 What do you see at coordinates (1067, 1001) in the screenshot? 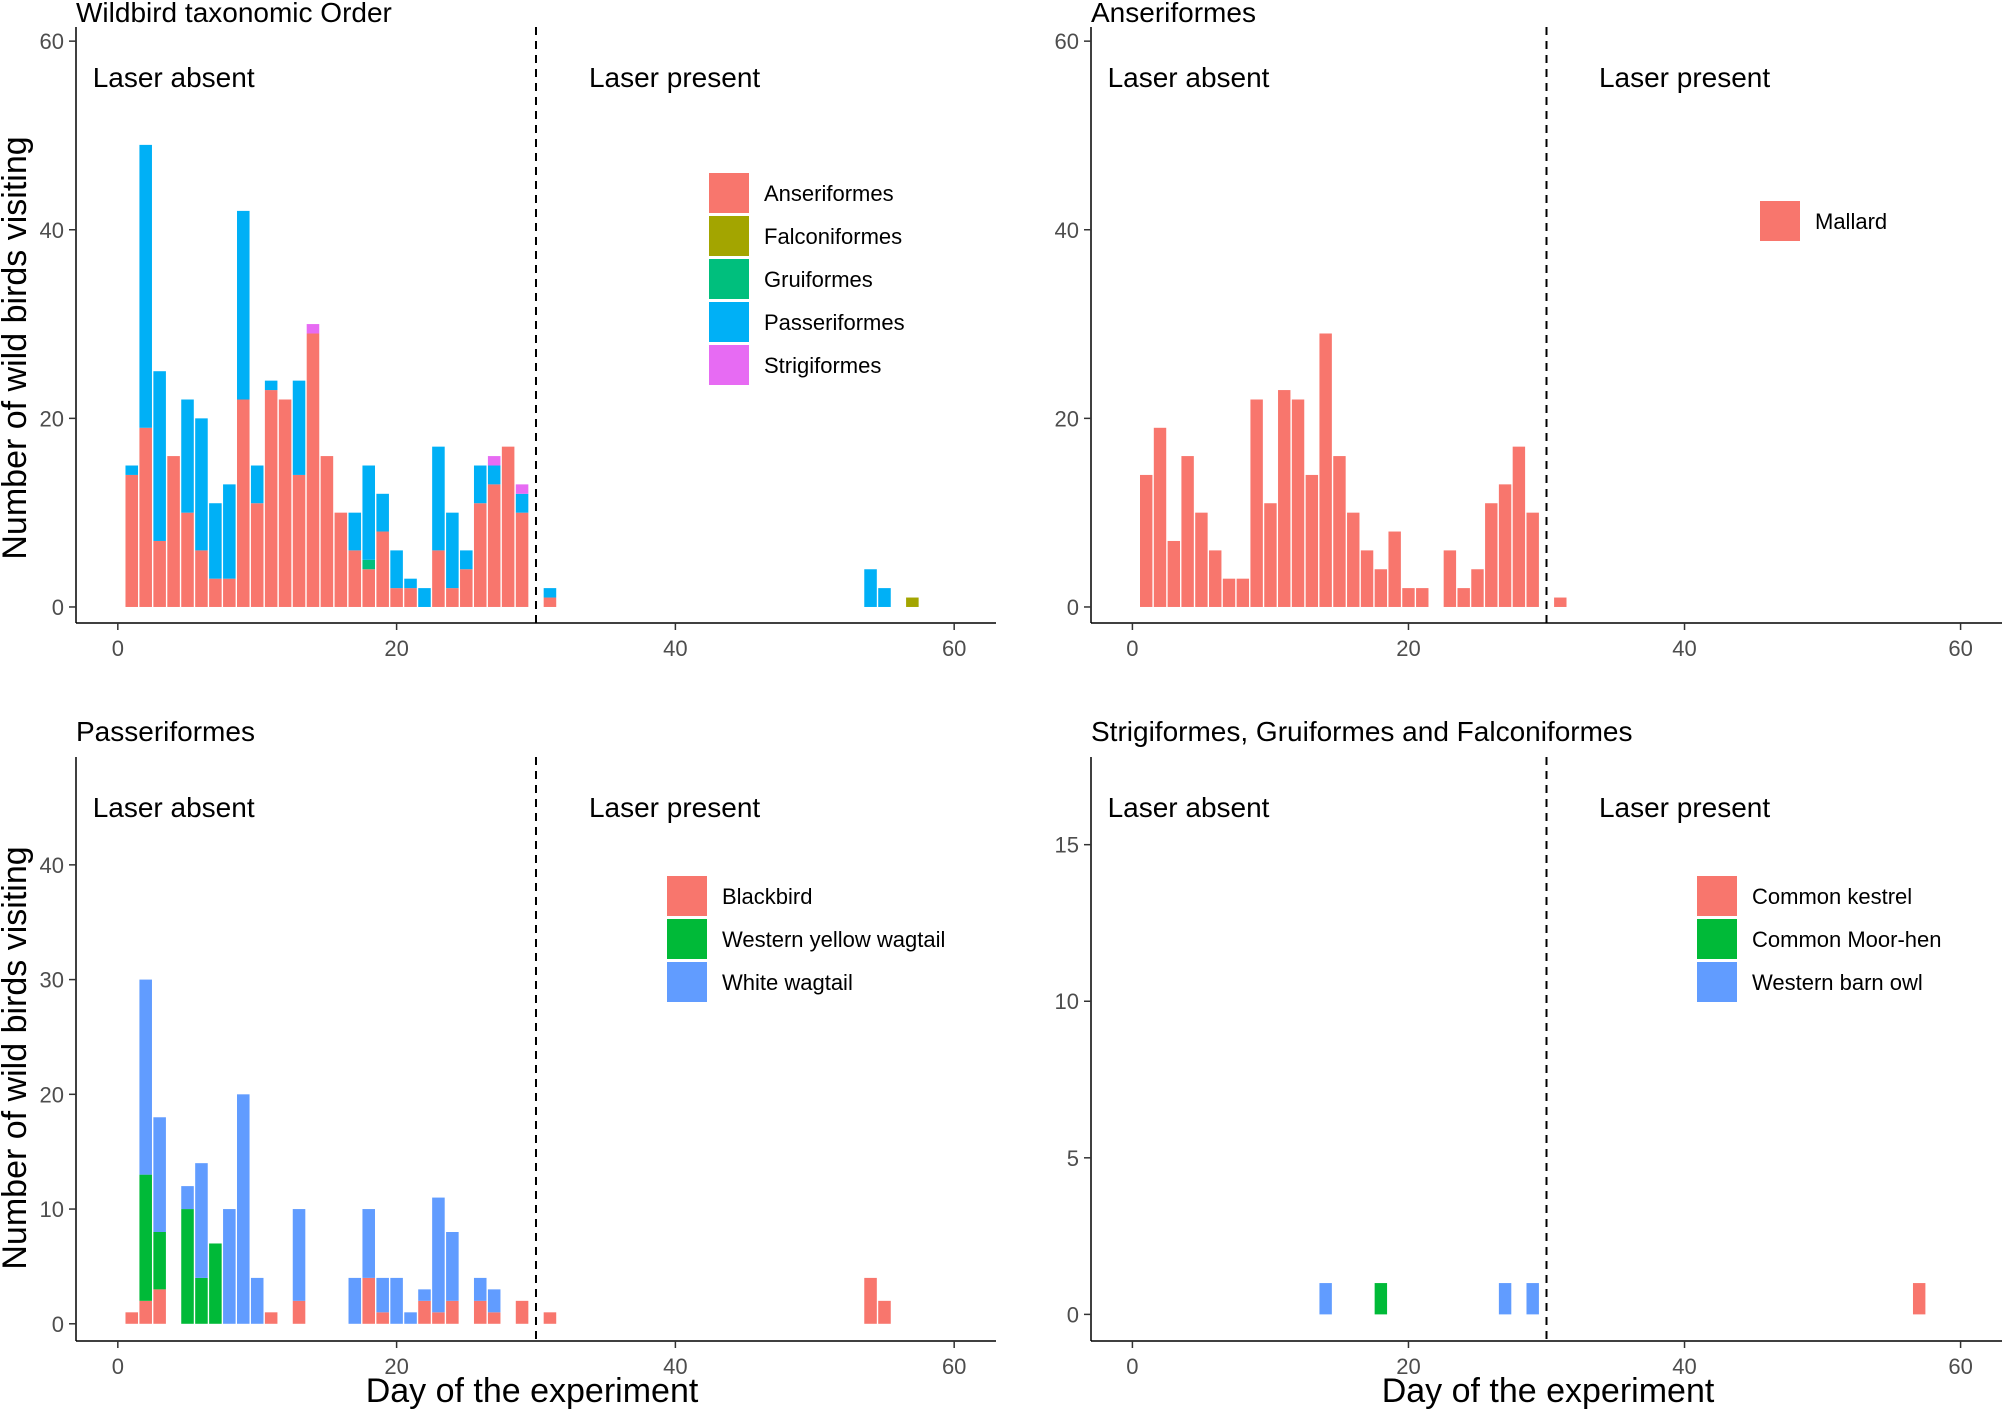
I see `y-tick-label: 10` at bounding box center [1067, 1001].